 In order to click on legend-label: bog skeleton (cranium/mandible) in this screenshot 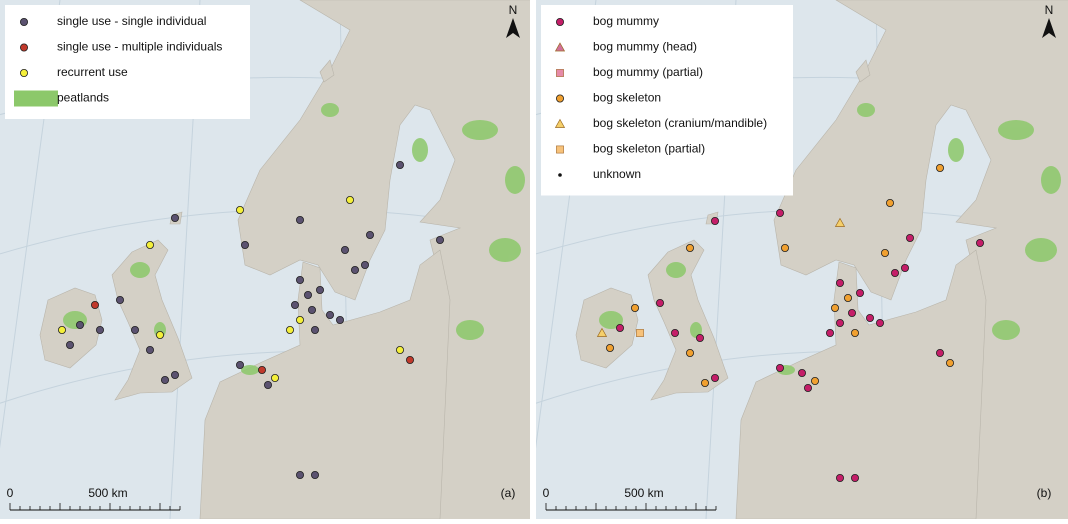, I will do `click(680, 123)`.